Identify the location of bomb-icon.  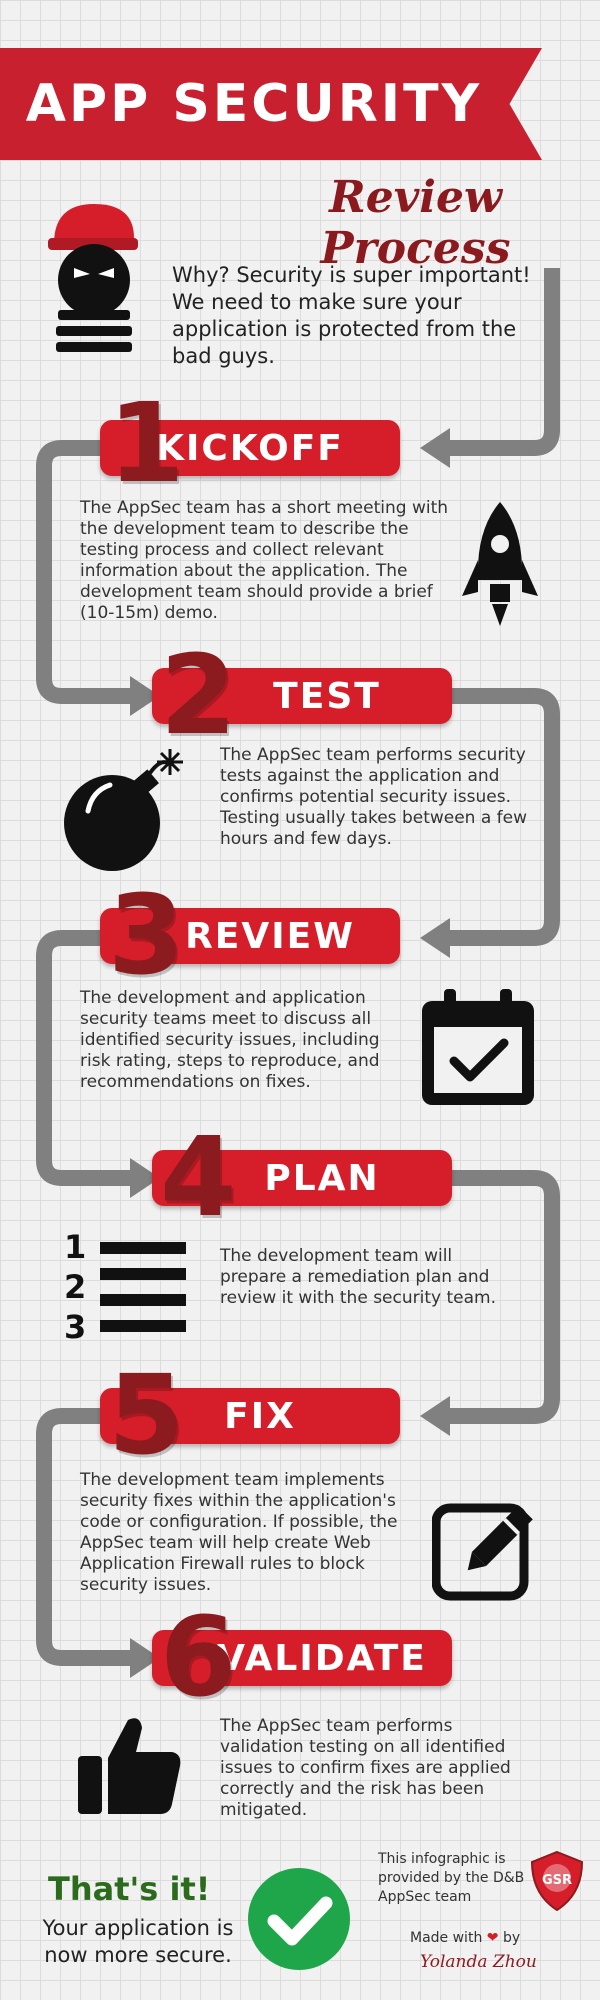
(123, 810).